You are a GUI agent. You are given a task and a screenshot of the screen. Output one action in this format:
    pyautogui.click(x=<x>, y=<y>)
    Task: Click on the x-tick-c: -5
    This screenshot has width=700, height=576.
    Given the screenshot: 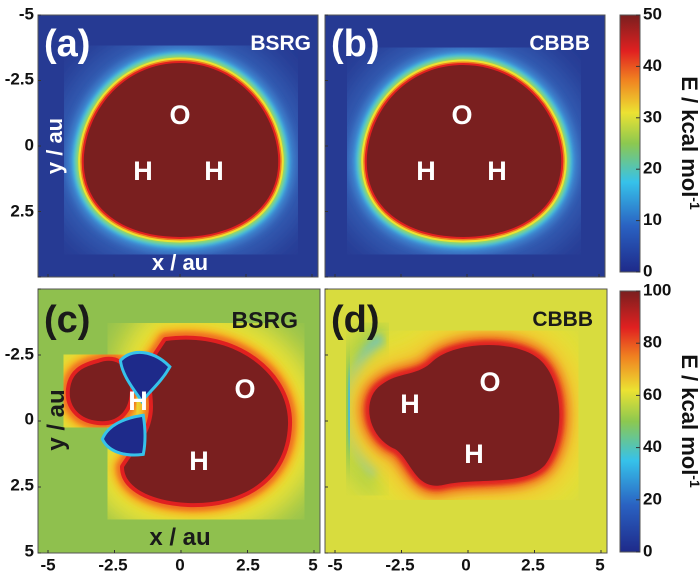 What is the action you would take?
    pyautogui.click(x=47, y=564)
    